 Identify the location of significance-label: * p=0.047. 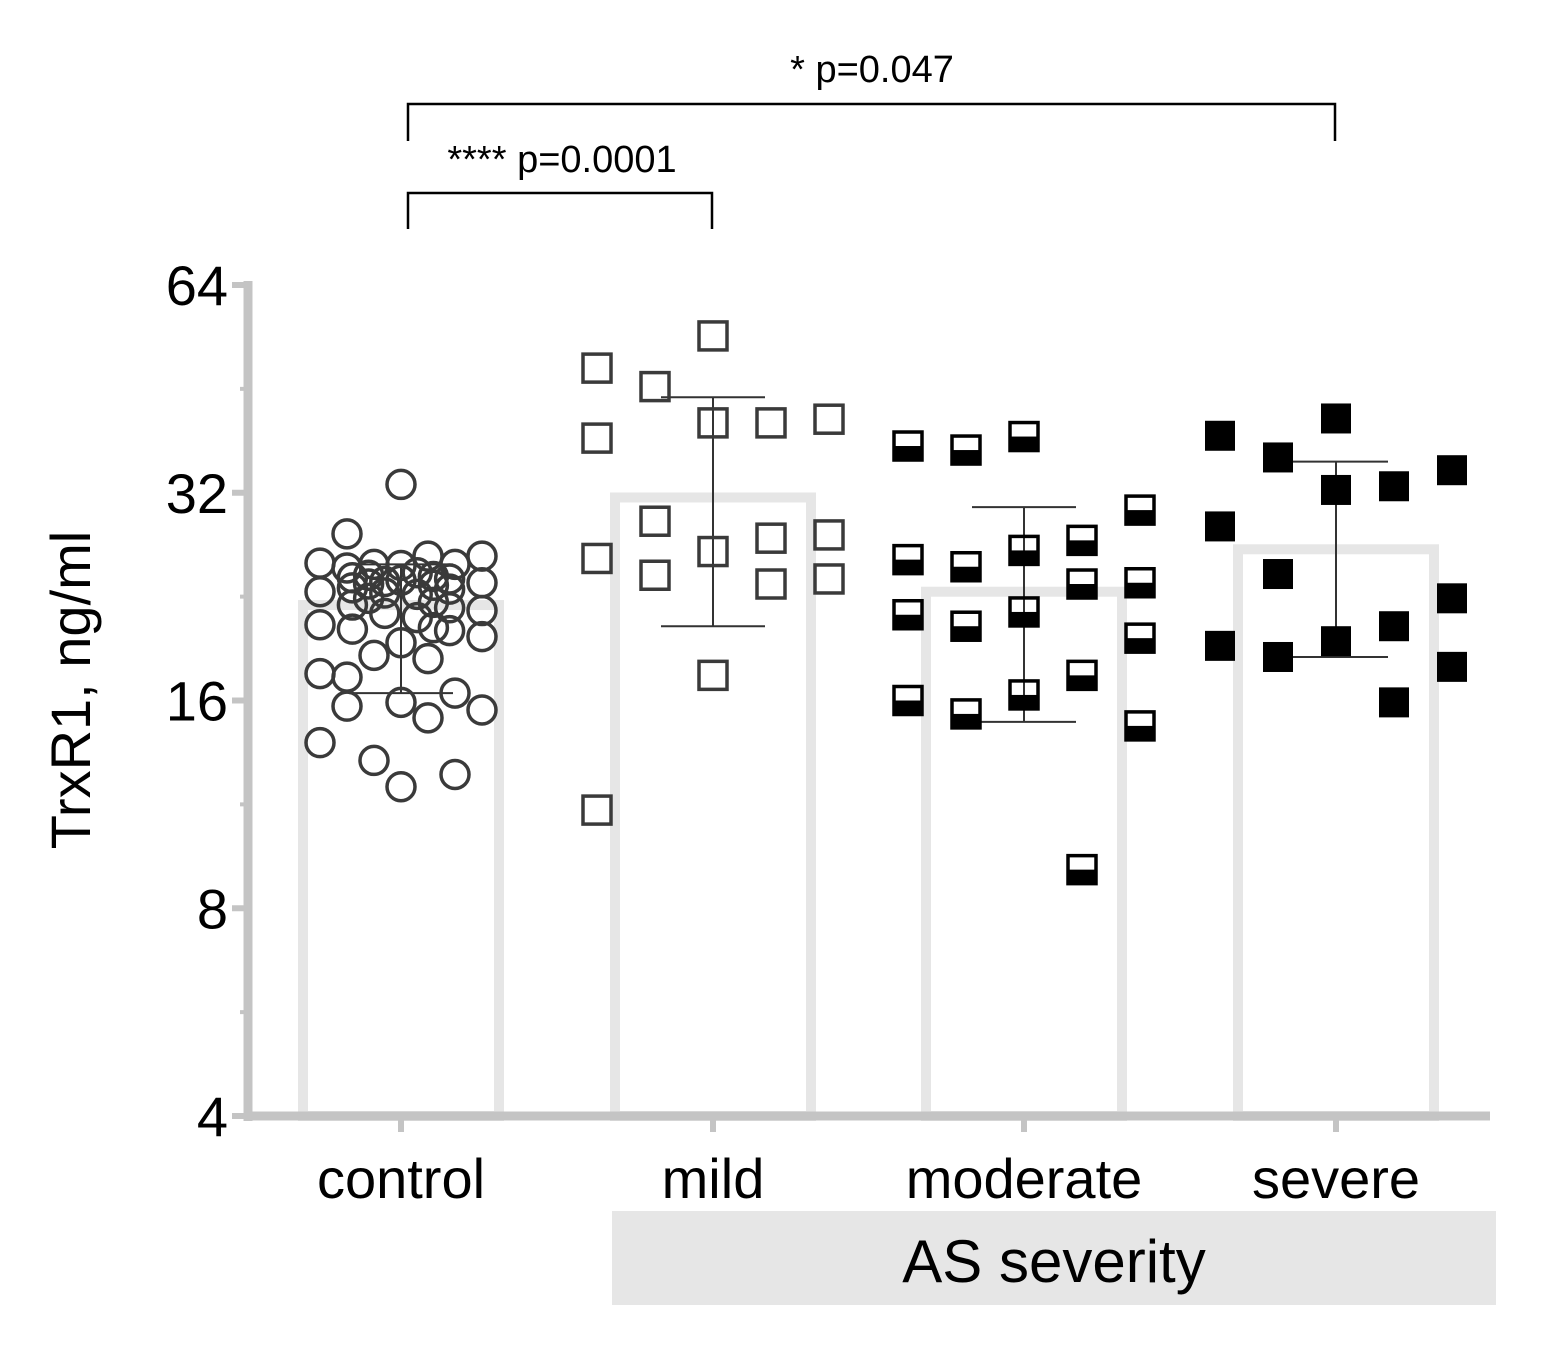
(872, 70).